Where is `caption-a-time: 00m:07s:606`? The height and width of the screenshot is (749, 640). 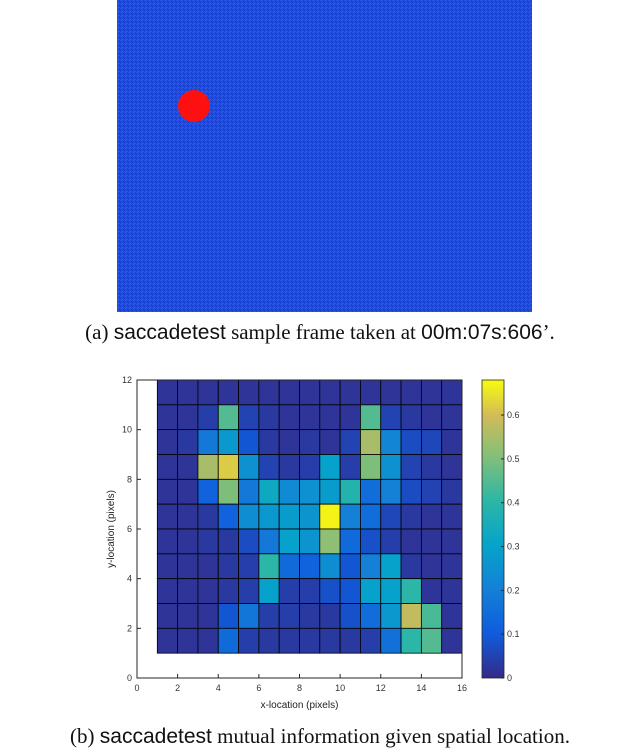
caption-a-time: 00m:07s:606 is located at coordinates (482, 332).